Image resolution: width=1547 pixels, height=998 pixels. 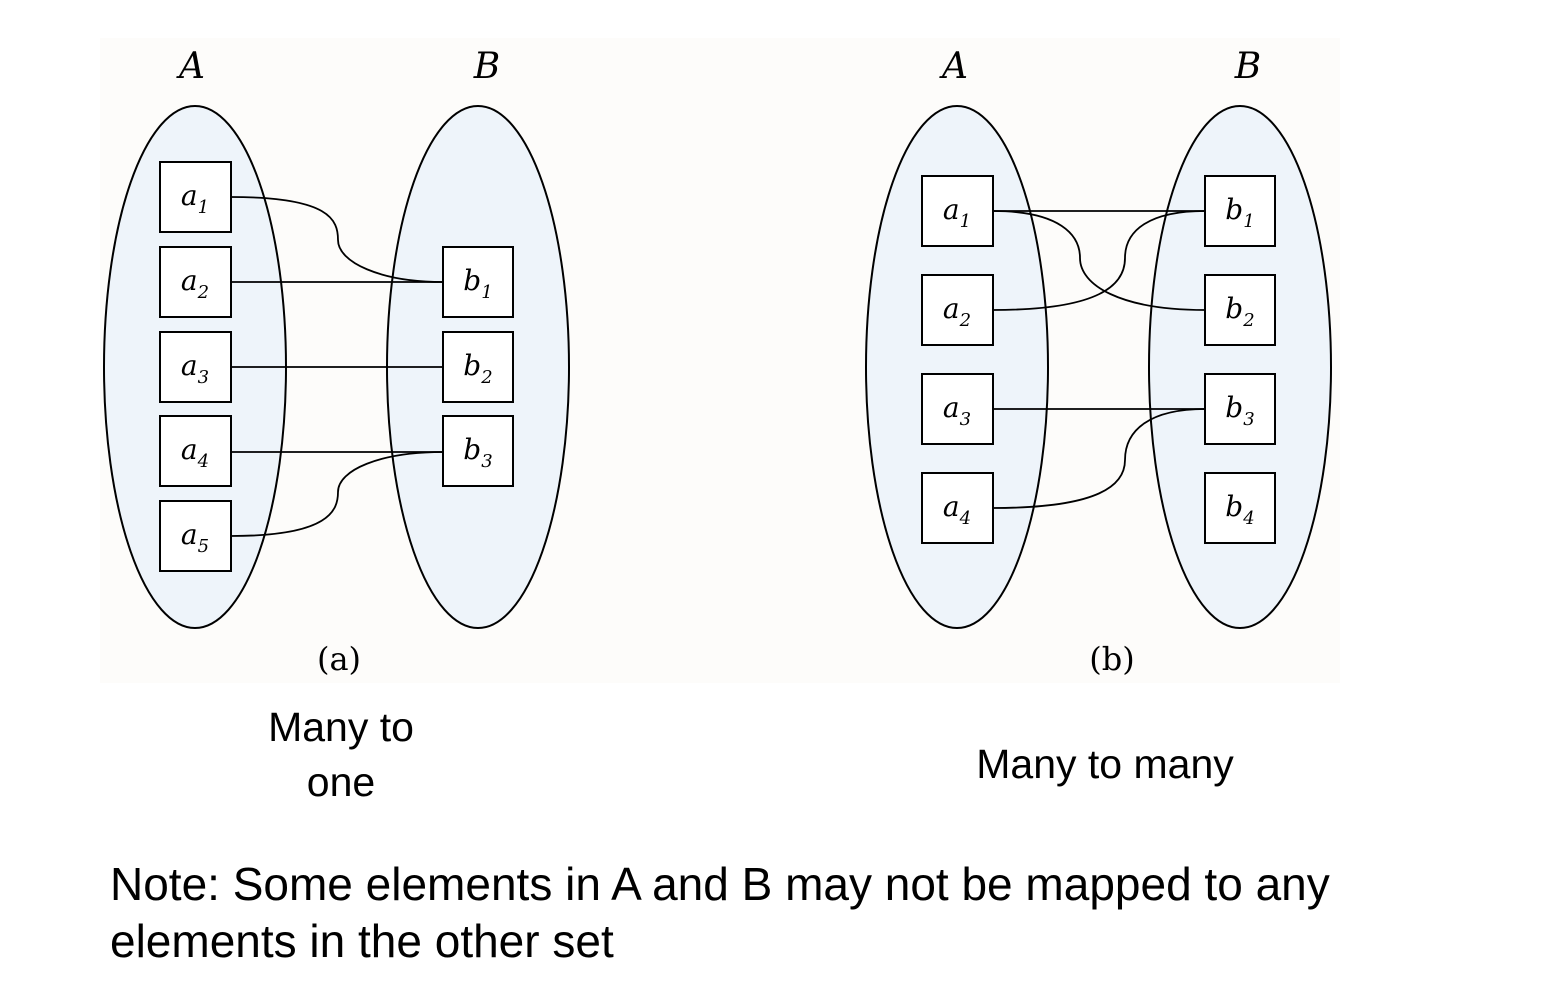 I want to click on element-b4: b4, so click(x=1240, y=508).